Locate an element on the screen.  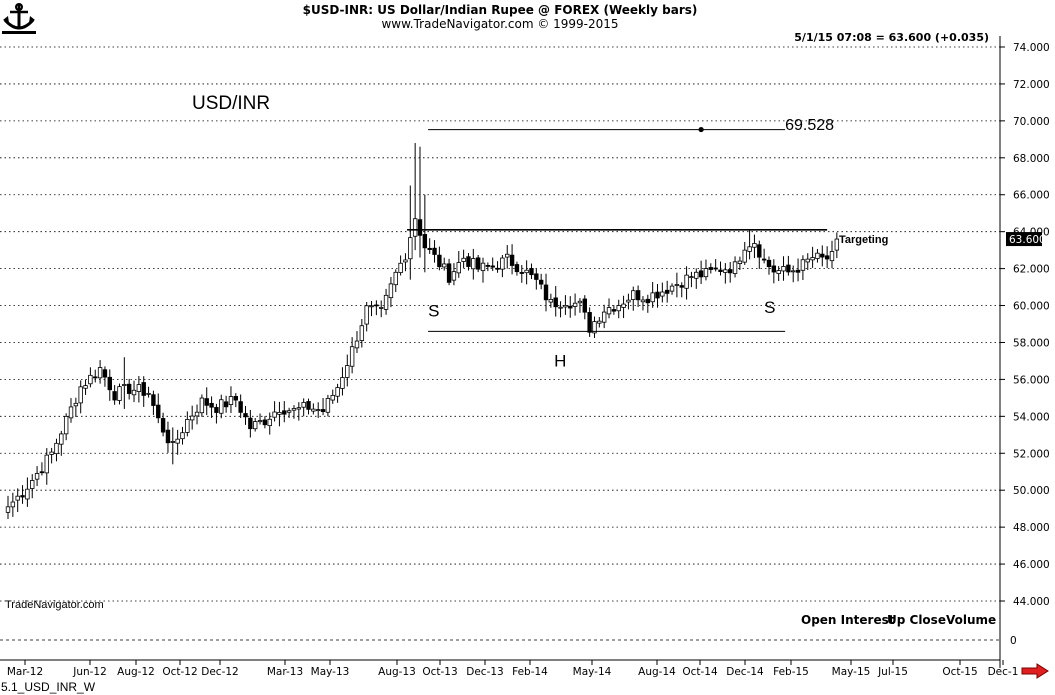
annotation-label: H is located at coordinates (560, 360).